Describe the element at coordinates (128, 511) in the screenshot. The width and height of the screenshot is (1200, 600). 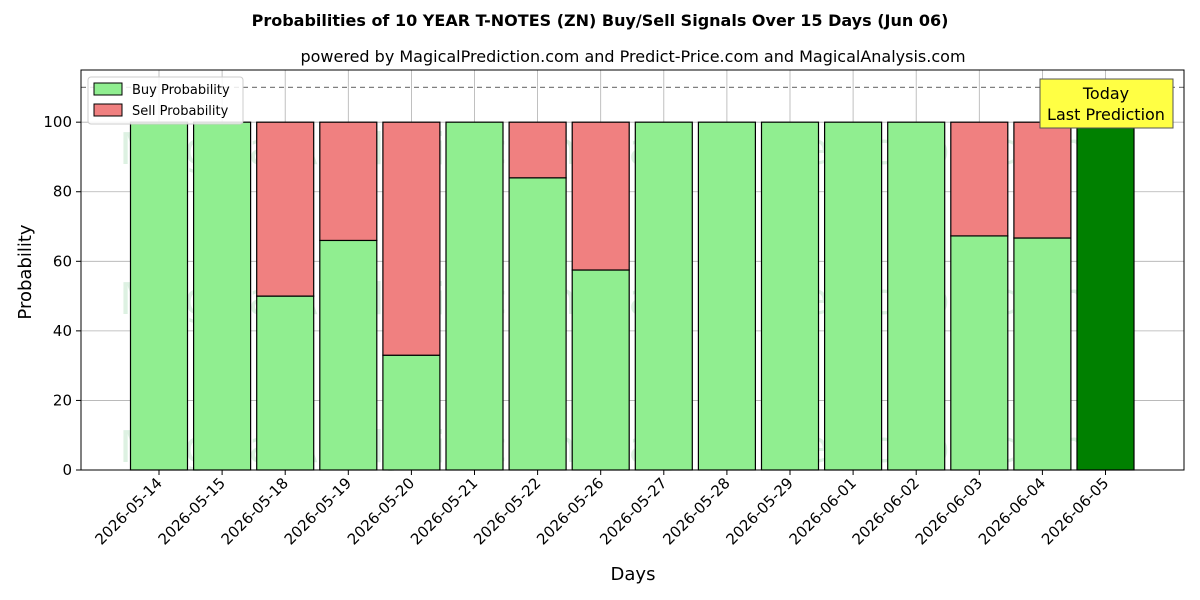
I see `x-tick-label: 2026-05-14` at that location.